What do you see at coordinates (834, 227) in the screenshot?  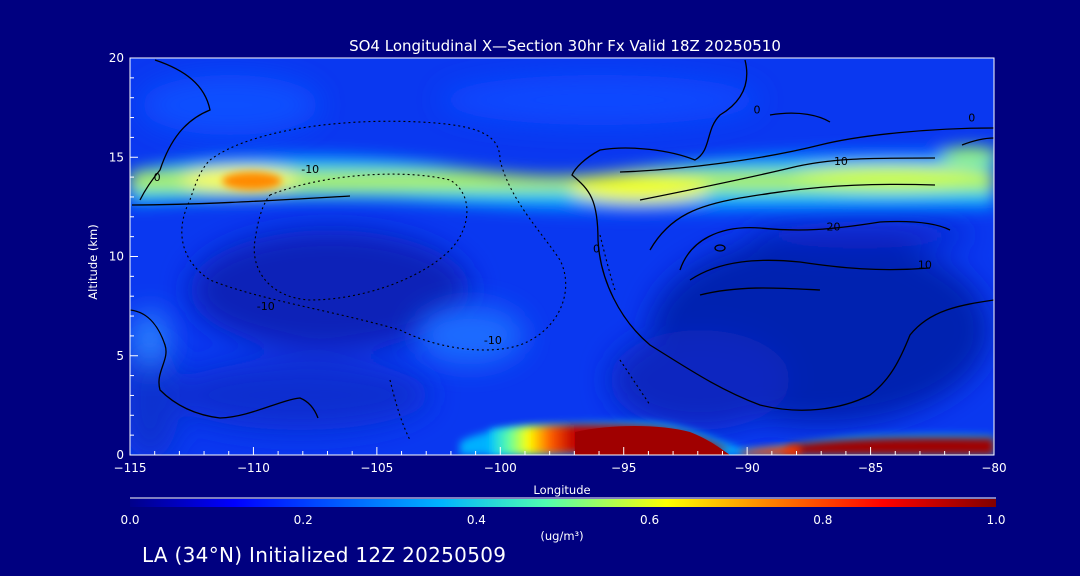 I see `contour-label: 20` at bounding box center [834, 227].